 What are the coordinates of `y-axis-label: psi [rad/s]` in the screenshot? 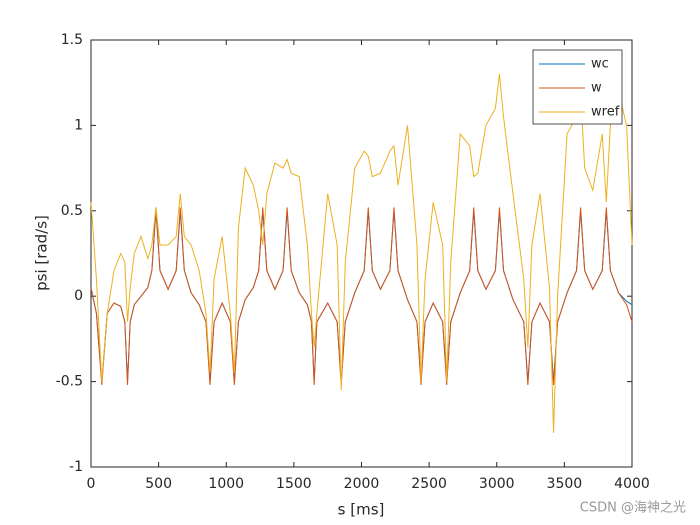 It's located at (42, 253).